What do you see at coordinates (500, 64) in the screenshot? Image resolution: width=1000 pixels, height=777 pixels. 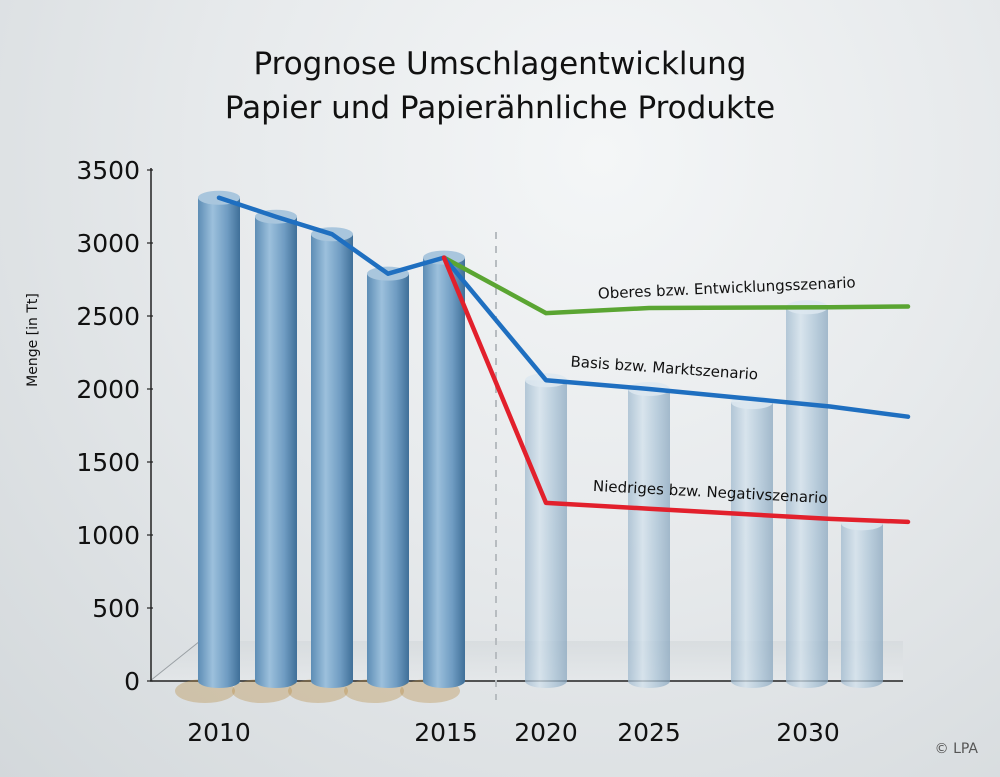 I see `chart-title-line-1: Prognose Umschlagentwicklung` at bounding box center [500, 64].